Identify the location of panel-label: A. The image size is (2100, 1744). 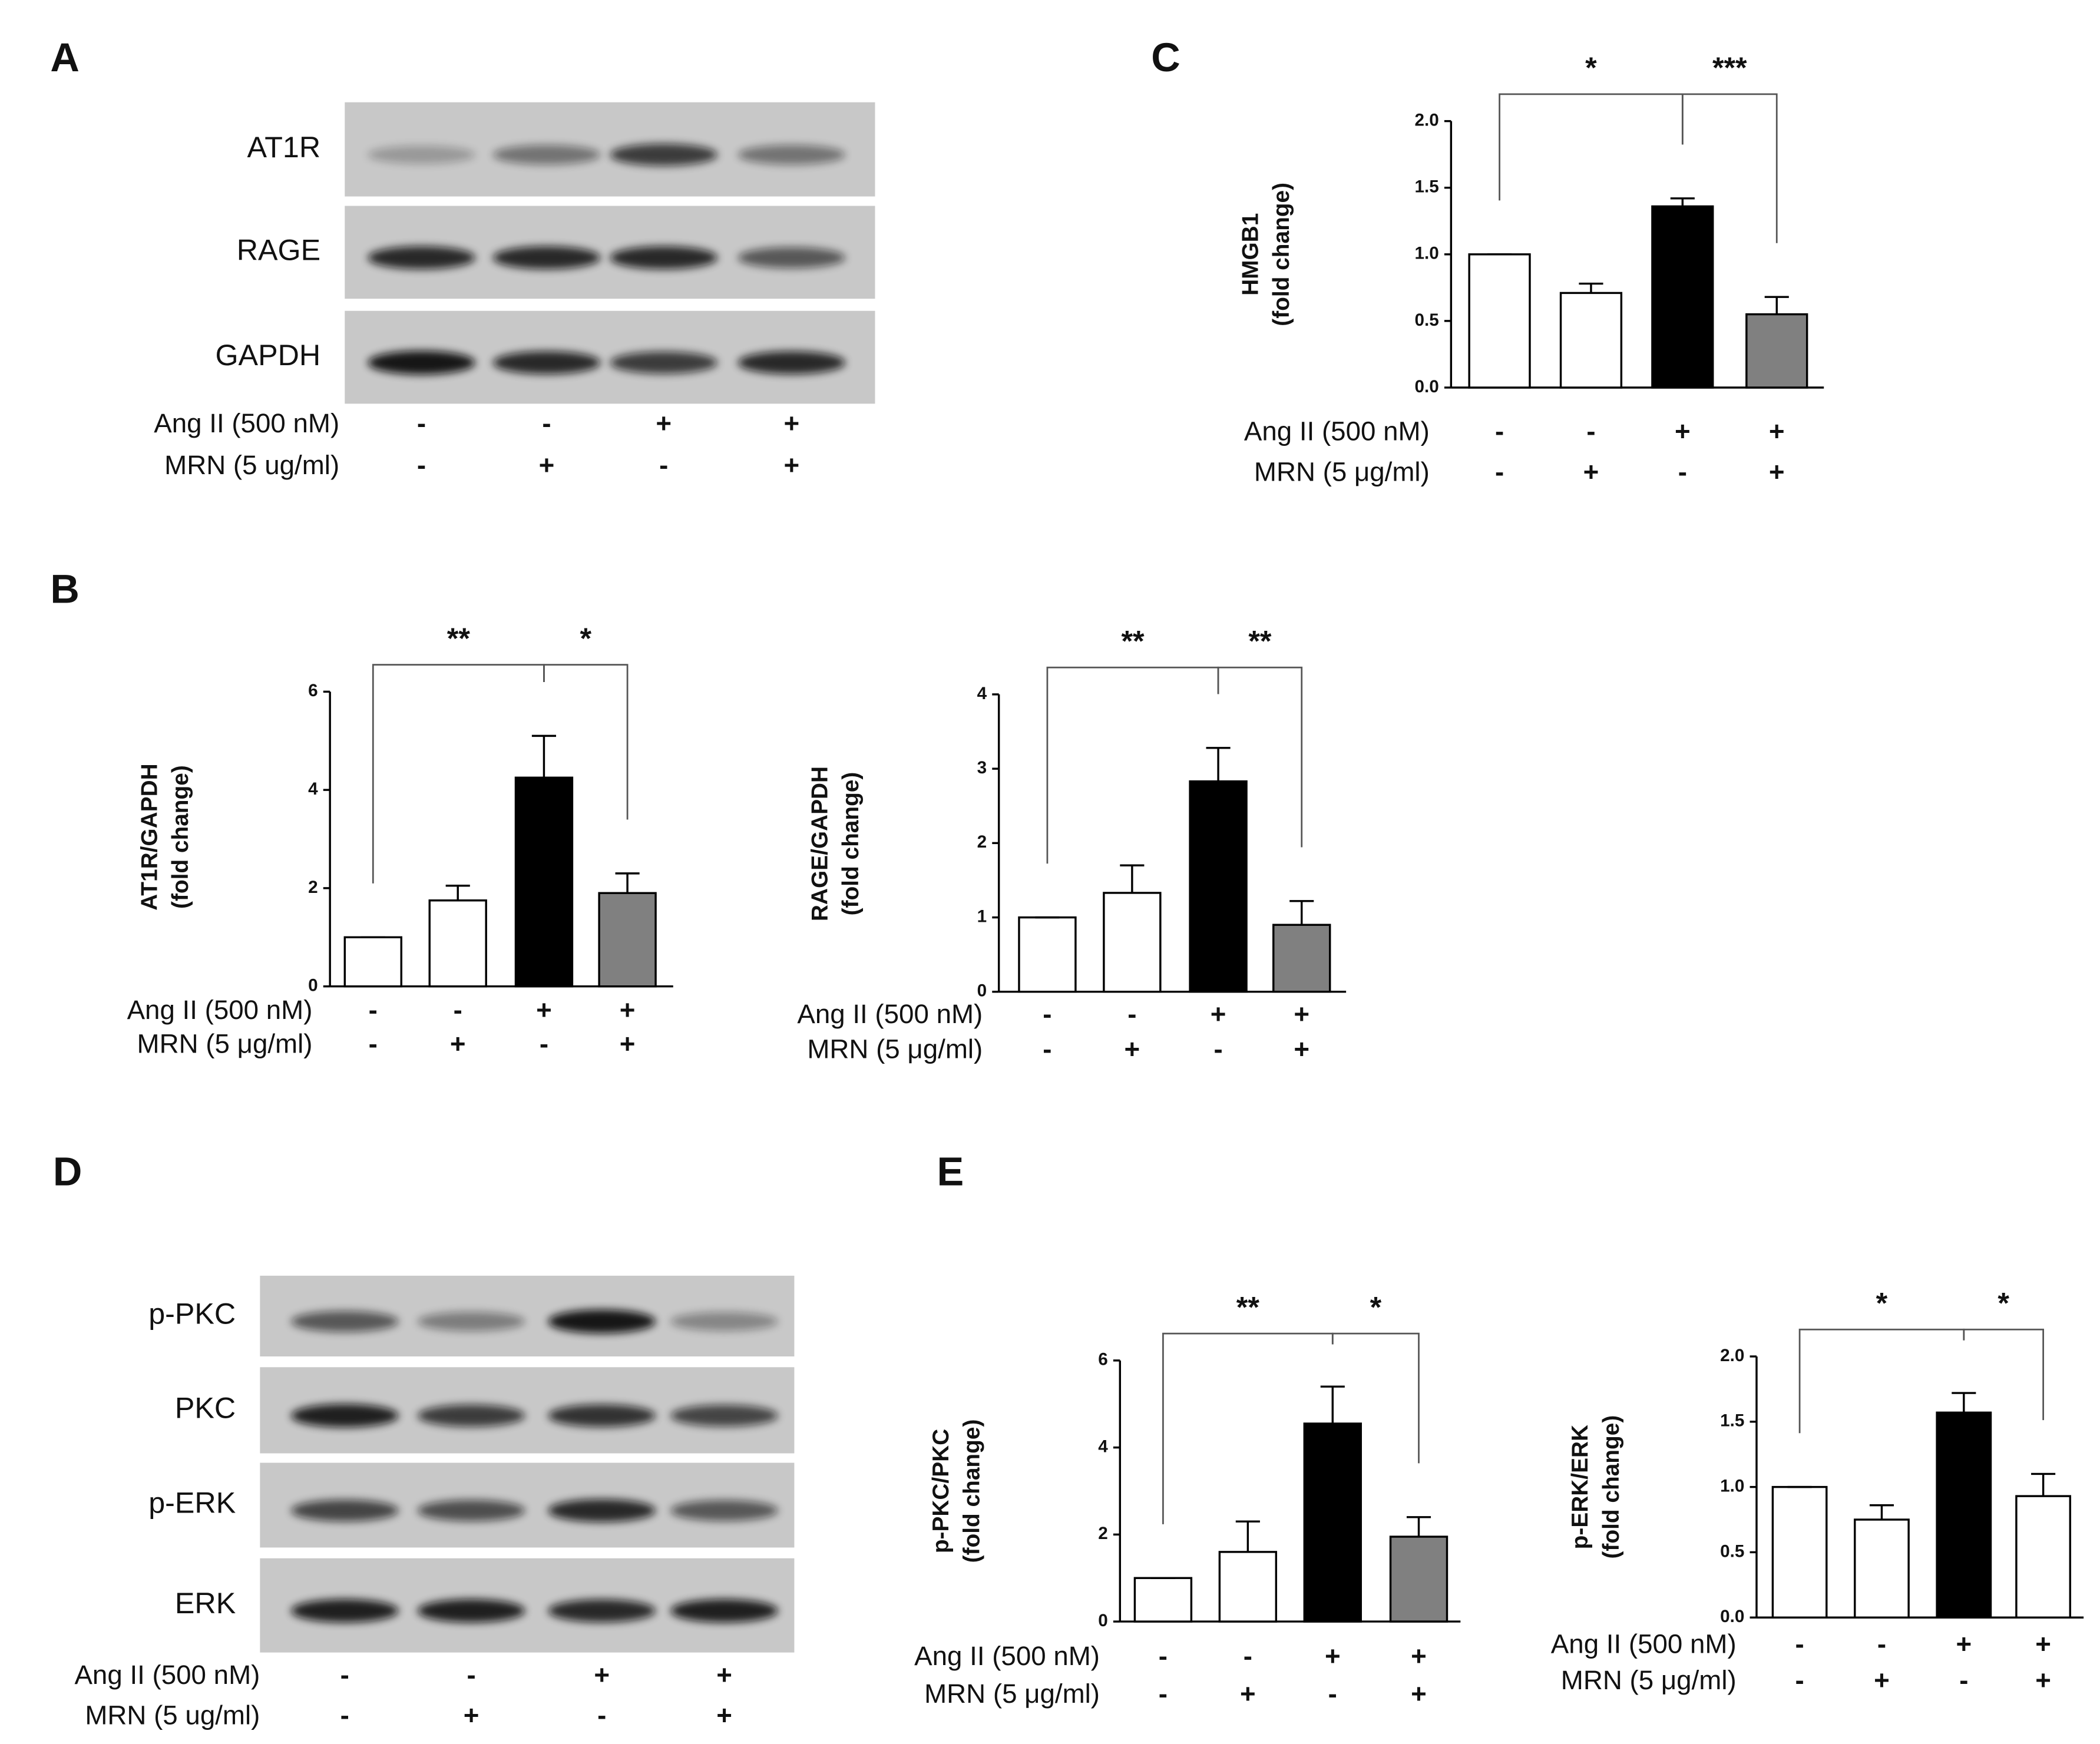
(65, 57).